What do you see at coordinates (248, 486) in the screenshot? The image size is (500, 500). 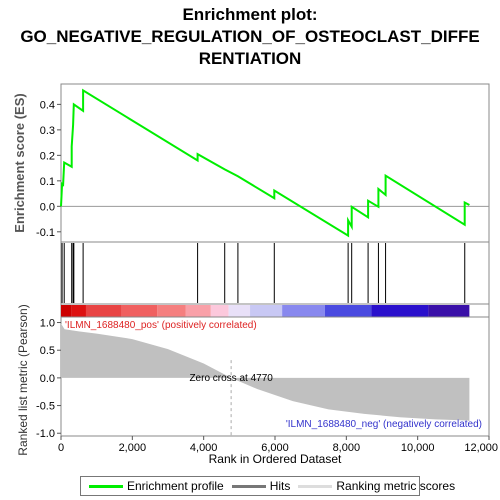 I see `legend-swatch-hits` at bounding box center [248, 486].